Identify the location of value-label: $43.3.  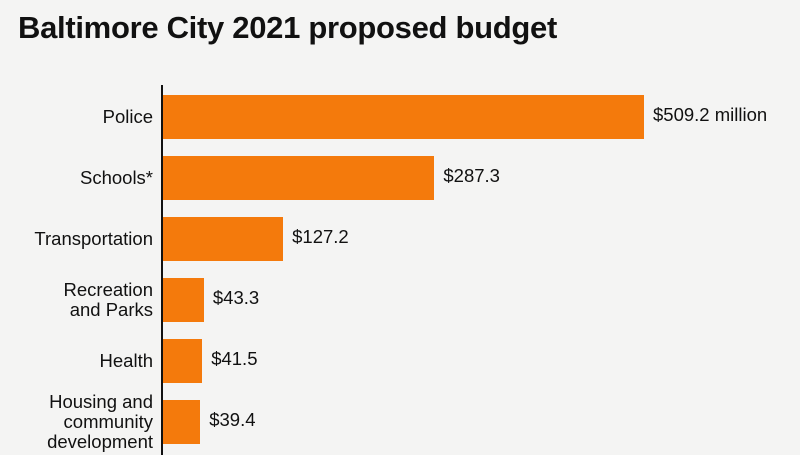
(236, 297).